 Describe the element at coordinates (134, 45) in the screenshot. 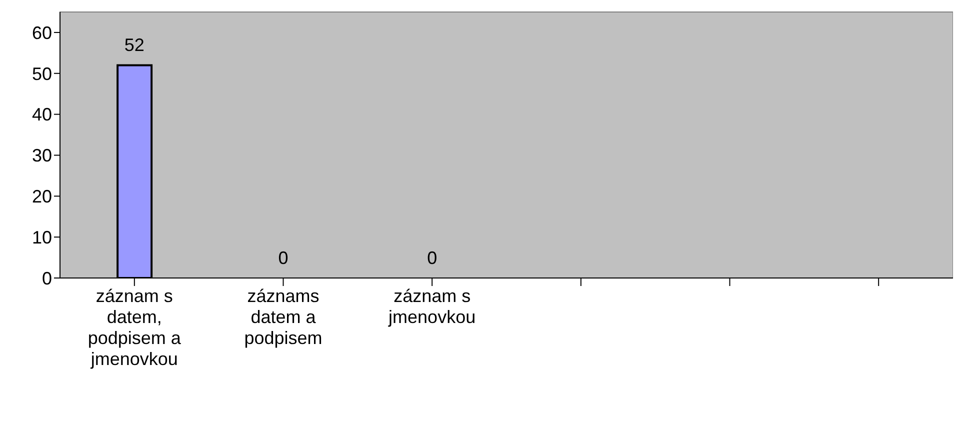

I see `data-label: 52` at that location.